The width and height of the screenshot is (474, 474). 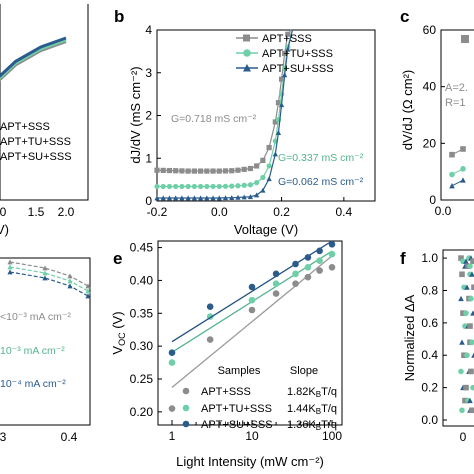 I want to click on panel-d-curves, so click(x=49, y=279).